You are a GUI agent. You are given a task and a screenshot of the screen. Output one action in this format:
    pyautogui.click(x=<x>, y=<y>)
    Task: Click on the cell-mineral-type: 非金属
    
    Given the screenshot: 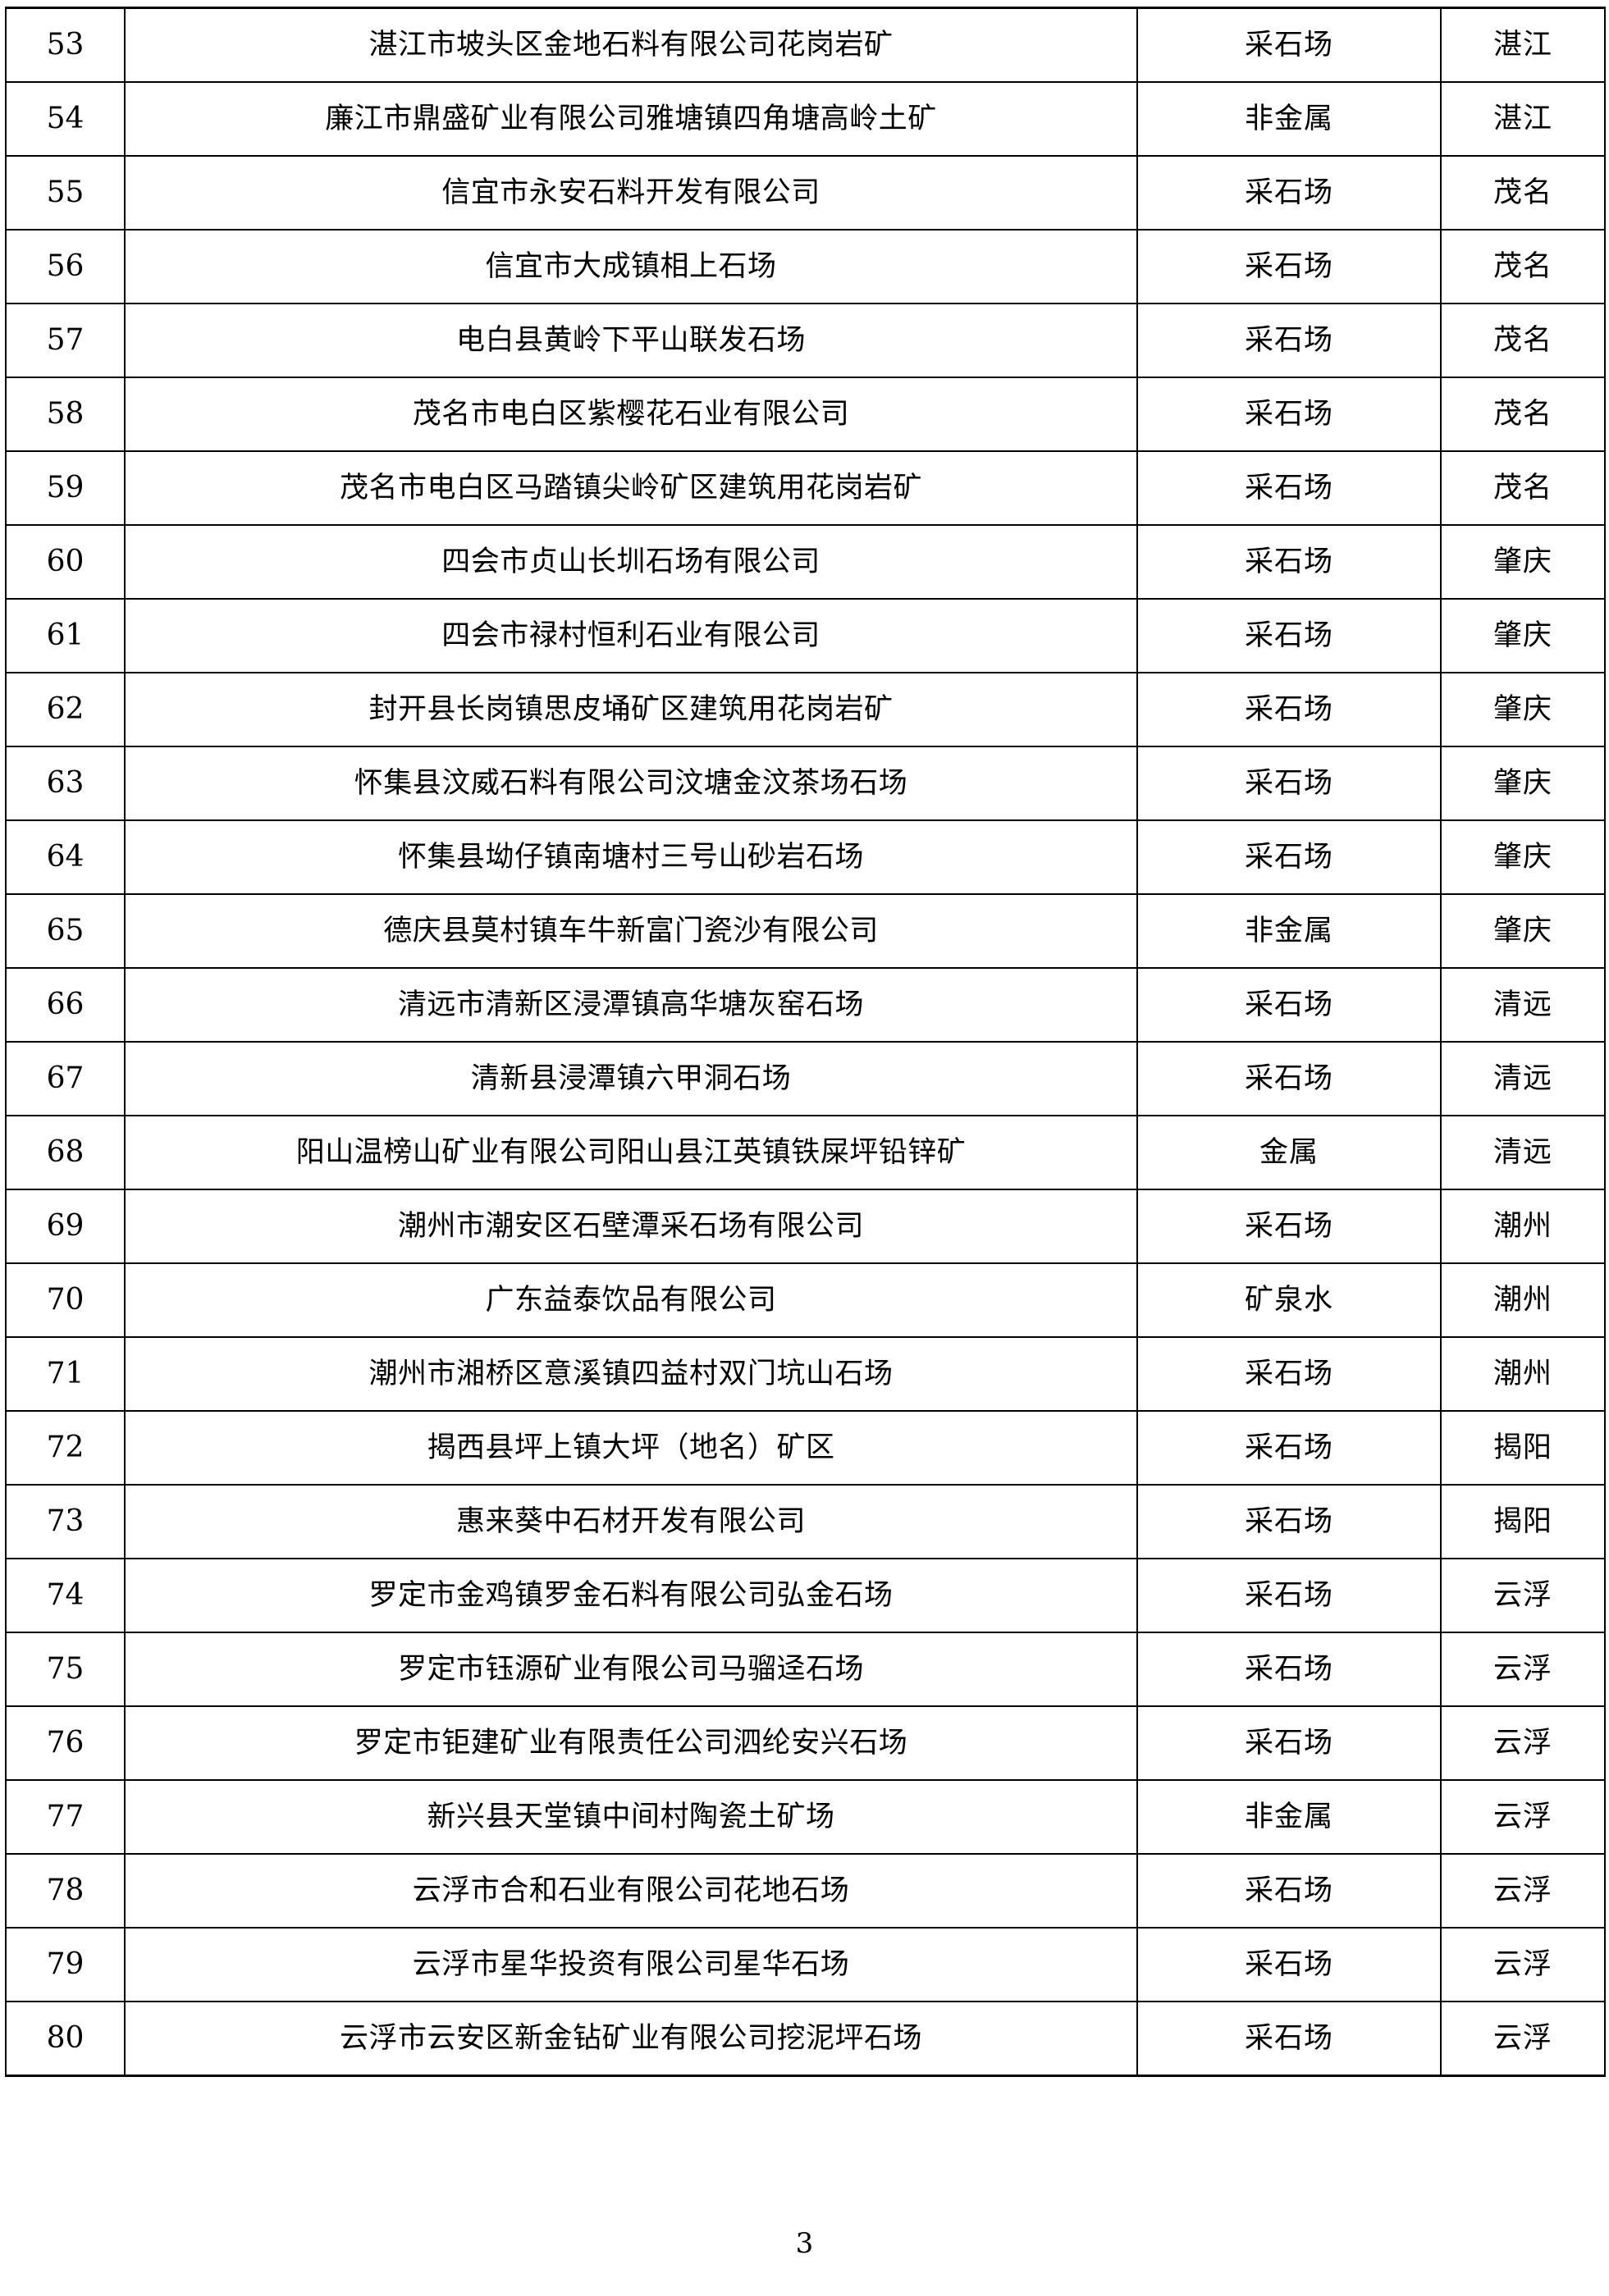 What is the action you would take?
    pyautogui.click(x=1289, y=1817)
    